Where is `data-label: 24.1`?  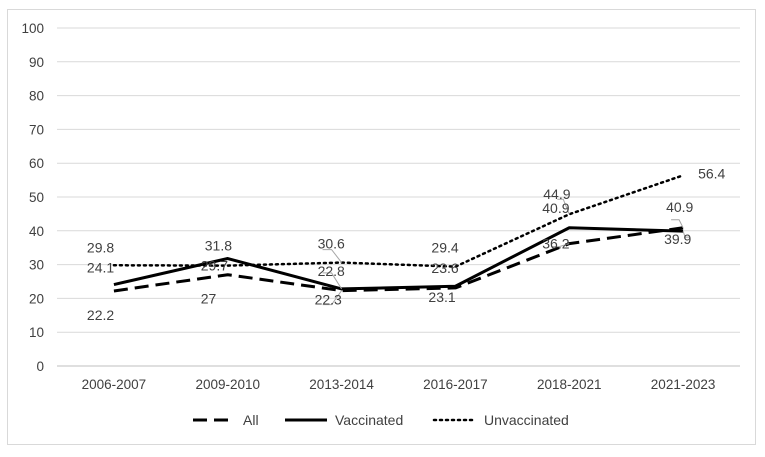
data-label: 24.1 is located at coordinates (100, 268).